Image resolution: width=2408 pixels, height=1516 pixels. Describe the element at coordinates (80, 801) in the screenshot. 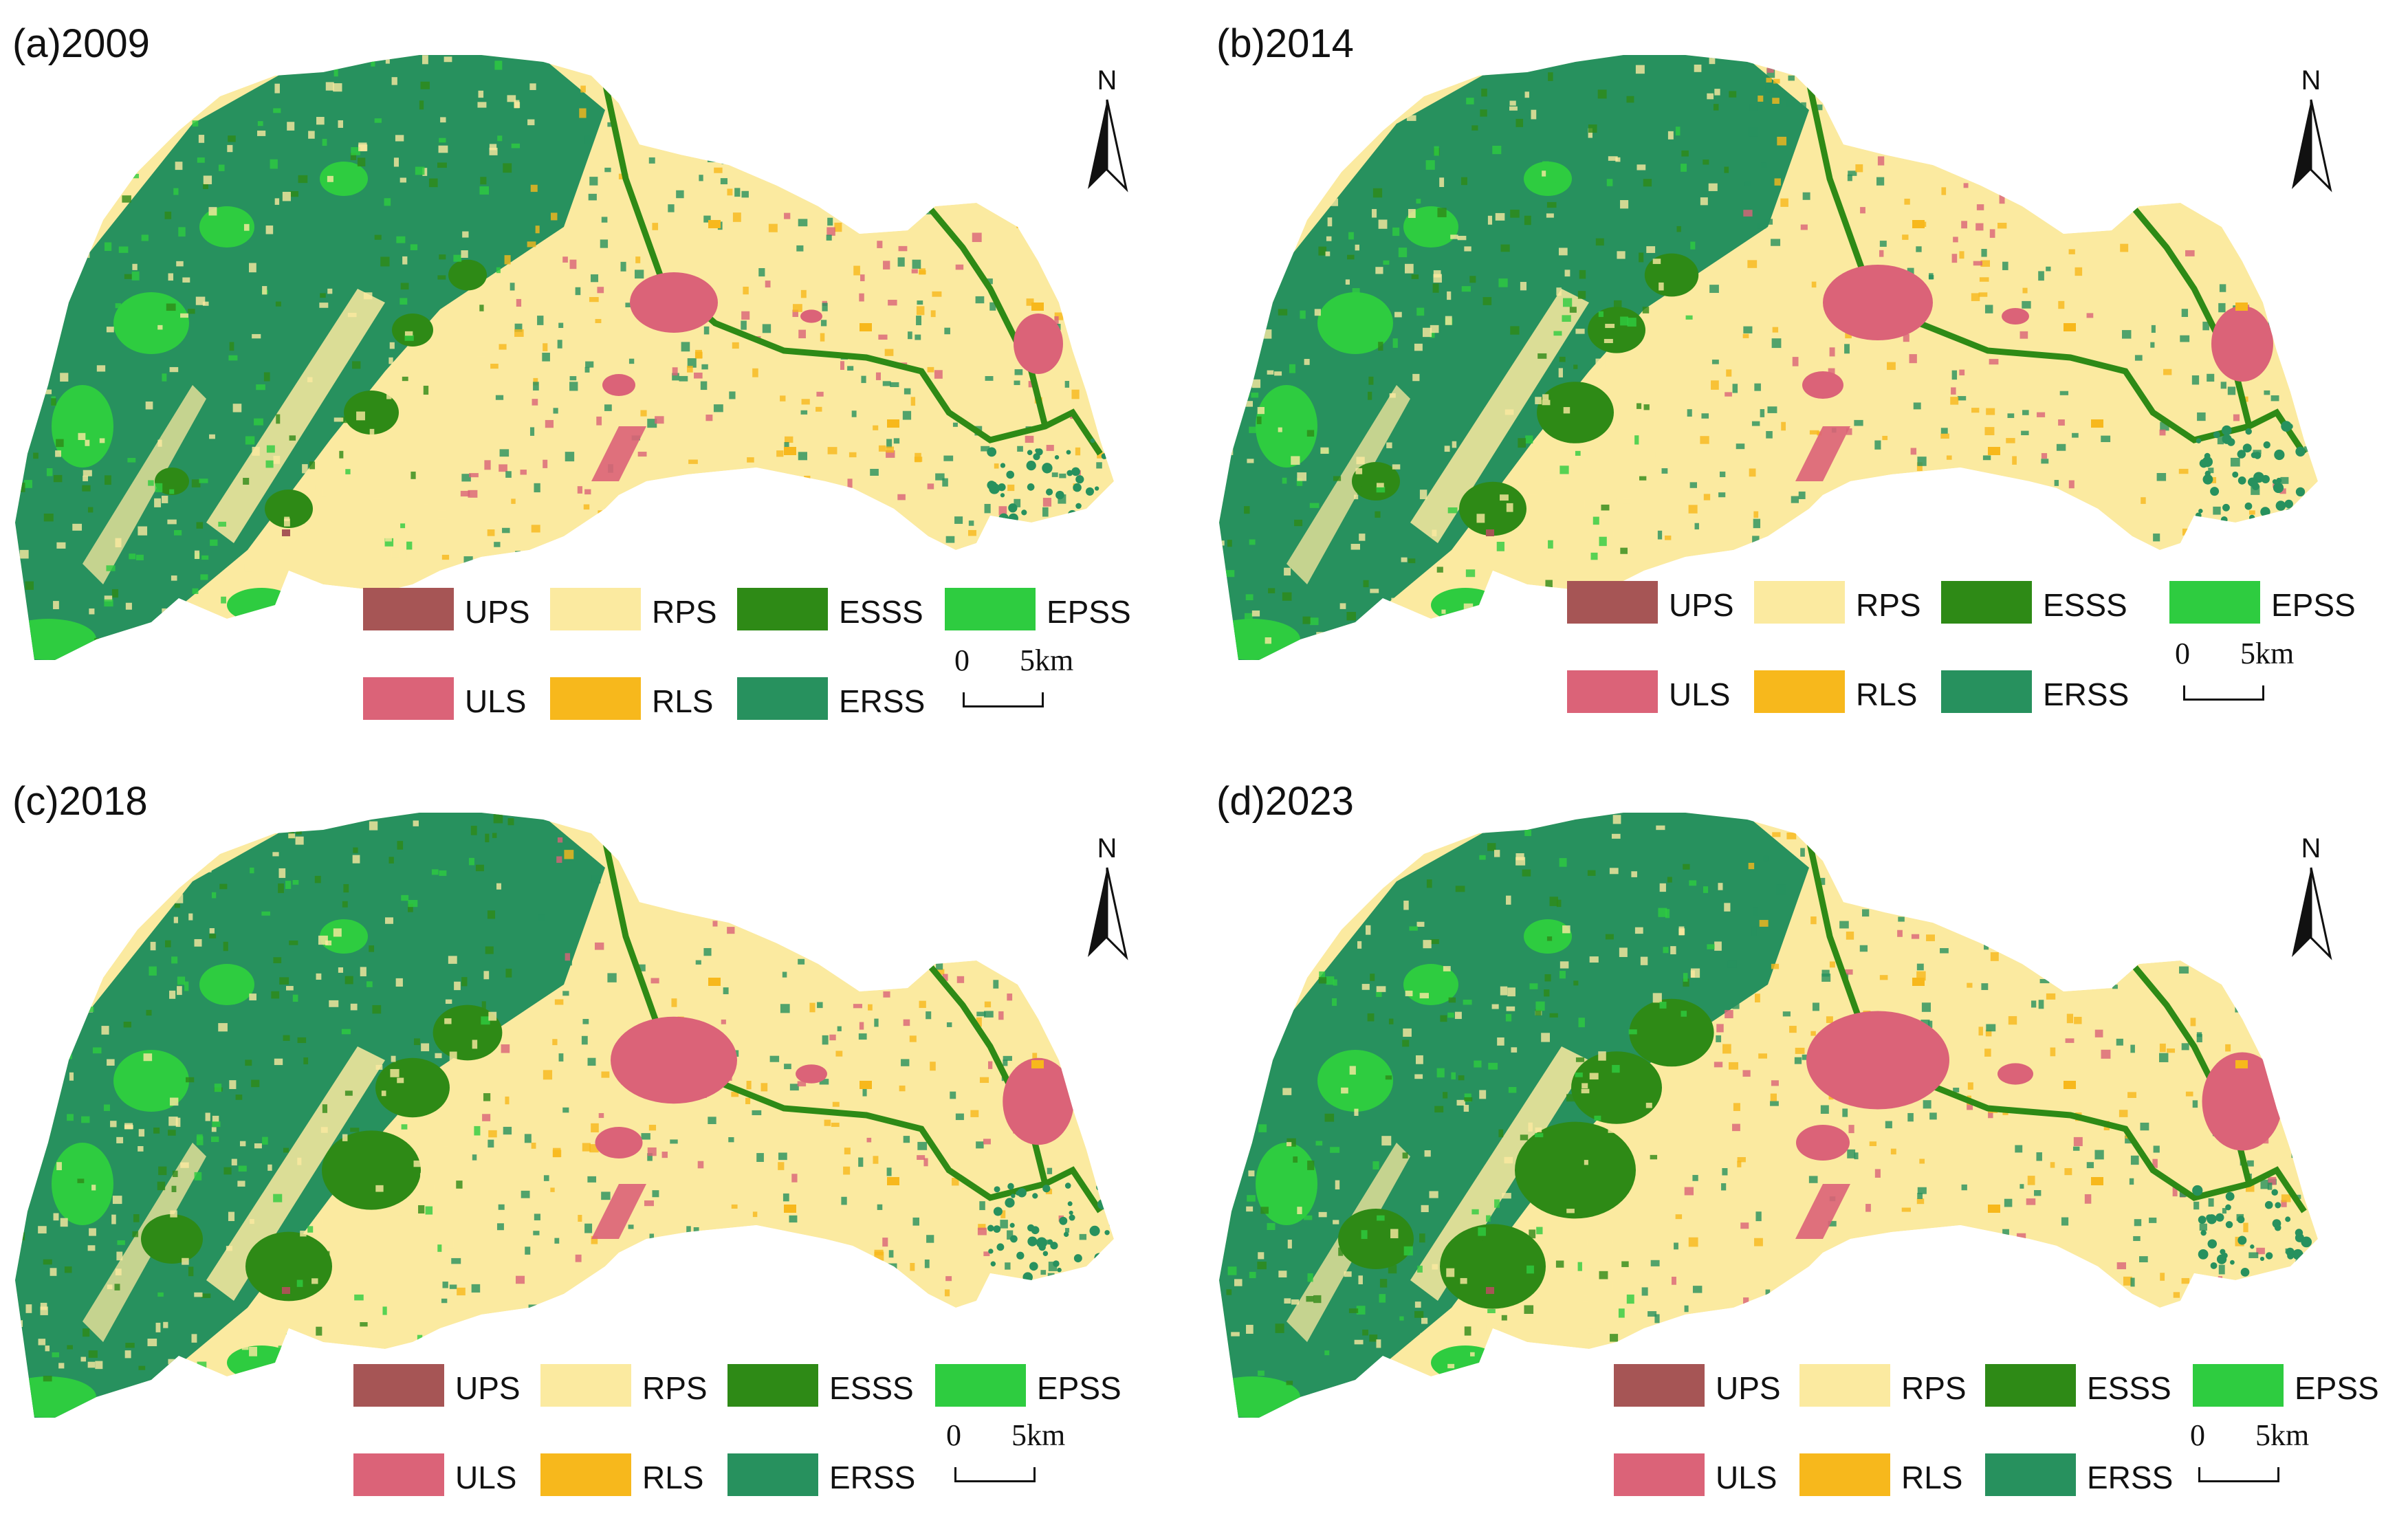

I see `panel-title: (c)2018` at that location.